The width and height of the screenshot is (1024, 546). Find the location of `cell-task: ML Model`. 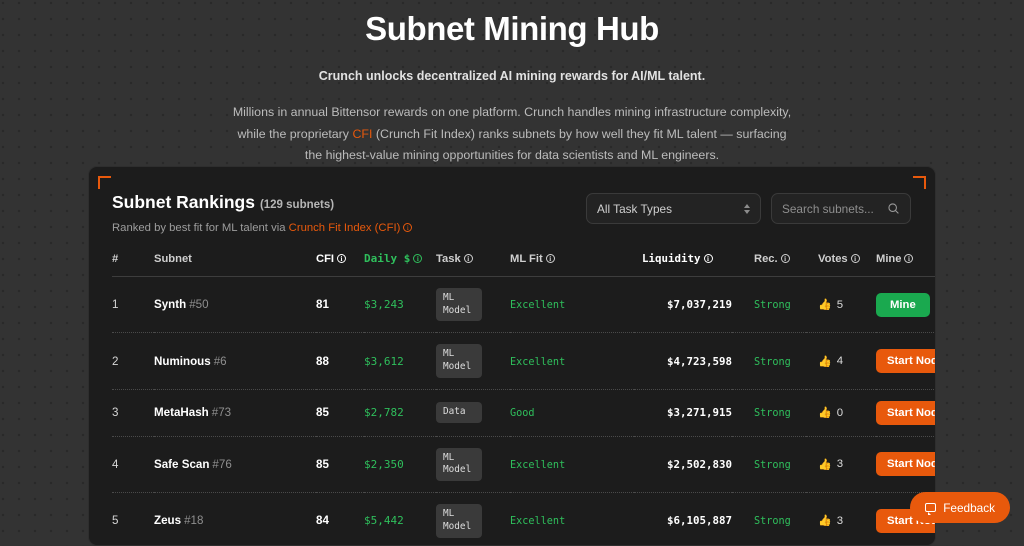

cell-task: ML Model is located at coordinates (473, 305).